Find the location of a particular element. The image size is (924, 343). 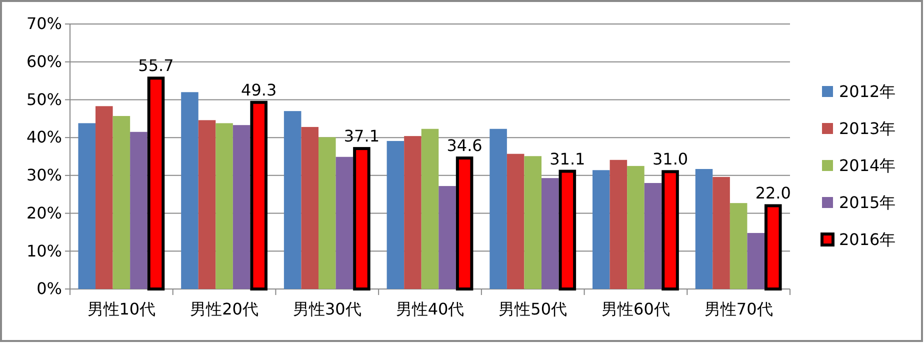

y-tick-label: 60% is located at coordinates (44, 61).